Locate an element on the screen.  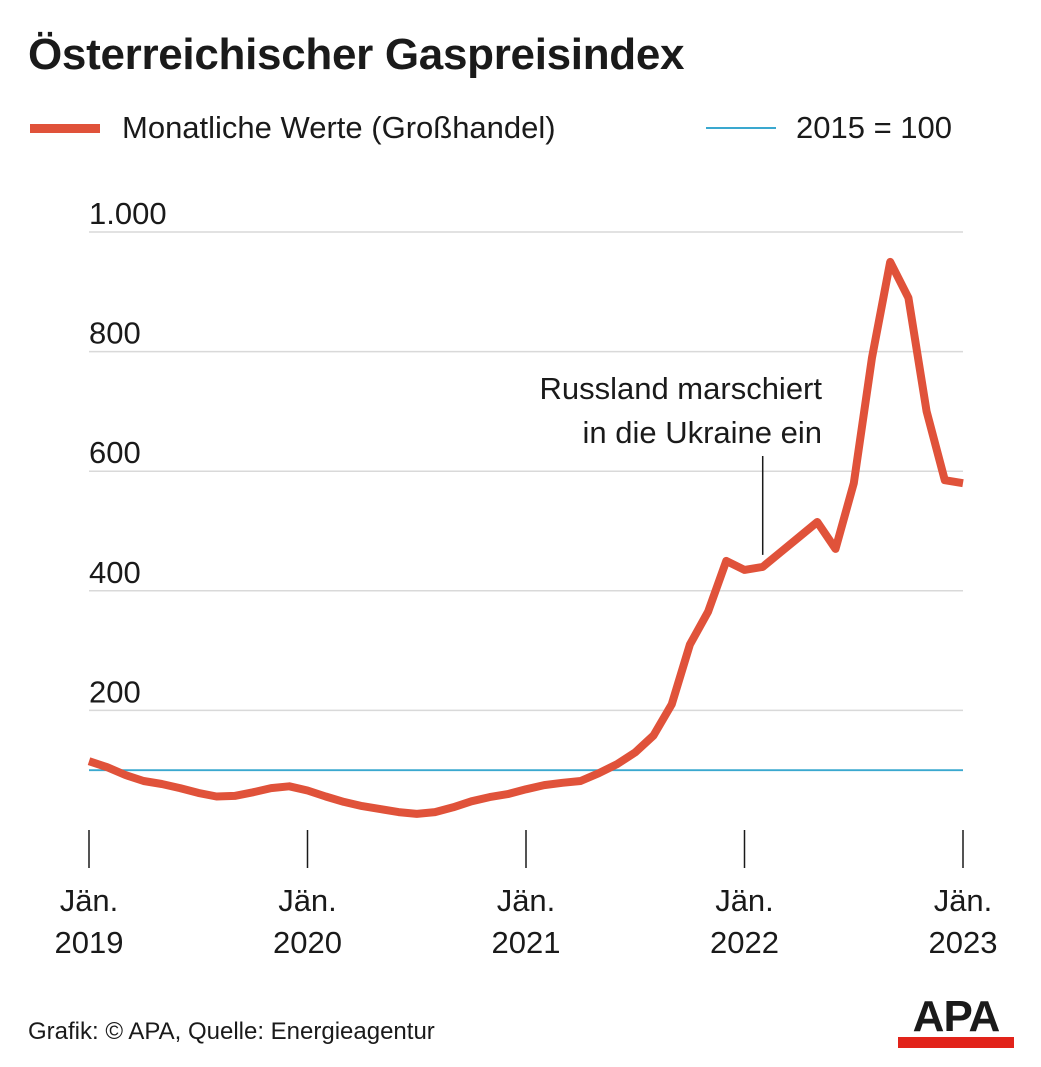
x-tick-label-year-2023: 2023 is located at coordinates (963, 942).